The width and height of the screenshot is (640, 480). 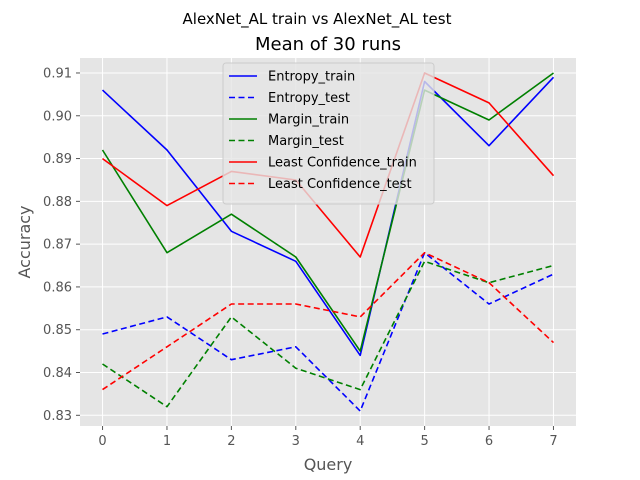 I want to click on y-tick-label: 0.86, so click(x=57, y=287).